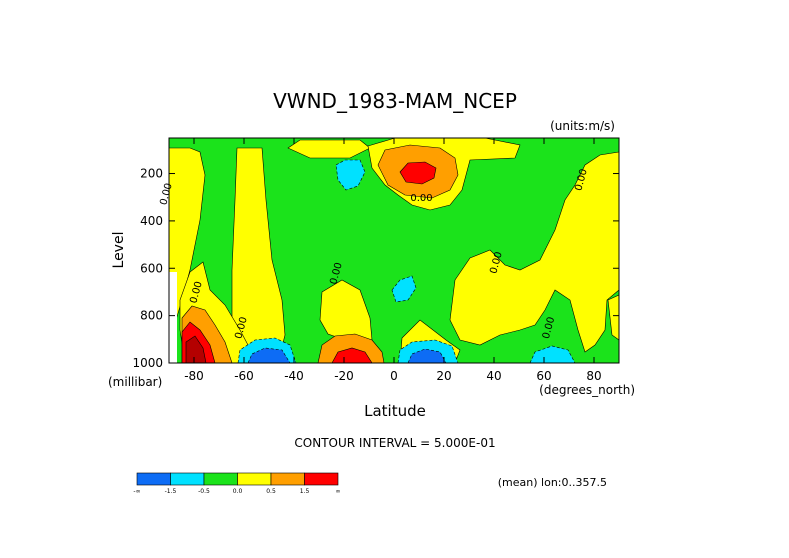  I want to click on y-tick-label: 200, so click(151, 174).